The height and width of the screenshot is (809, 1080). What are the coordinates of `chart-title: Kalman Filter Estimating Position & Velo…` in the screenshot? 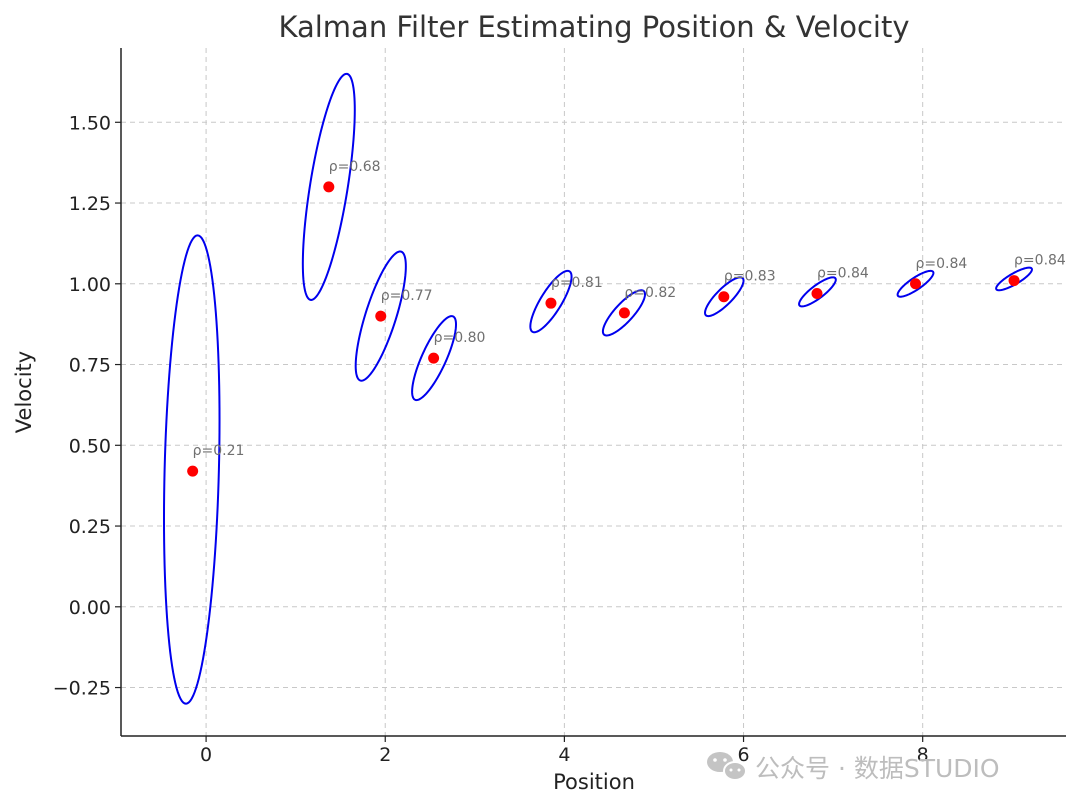 It's located at (593, 27).